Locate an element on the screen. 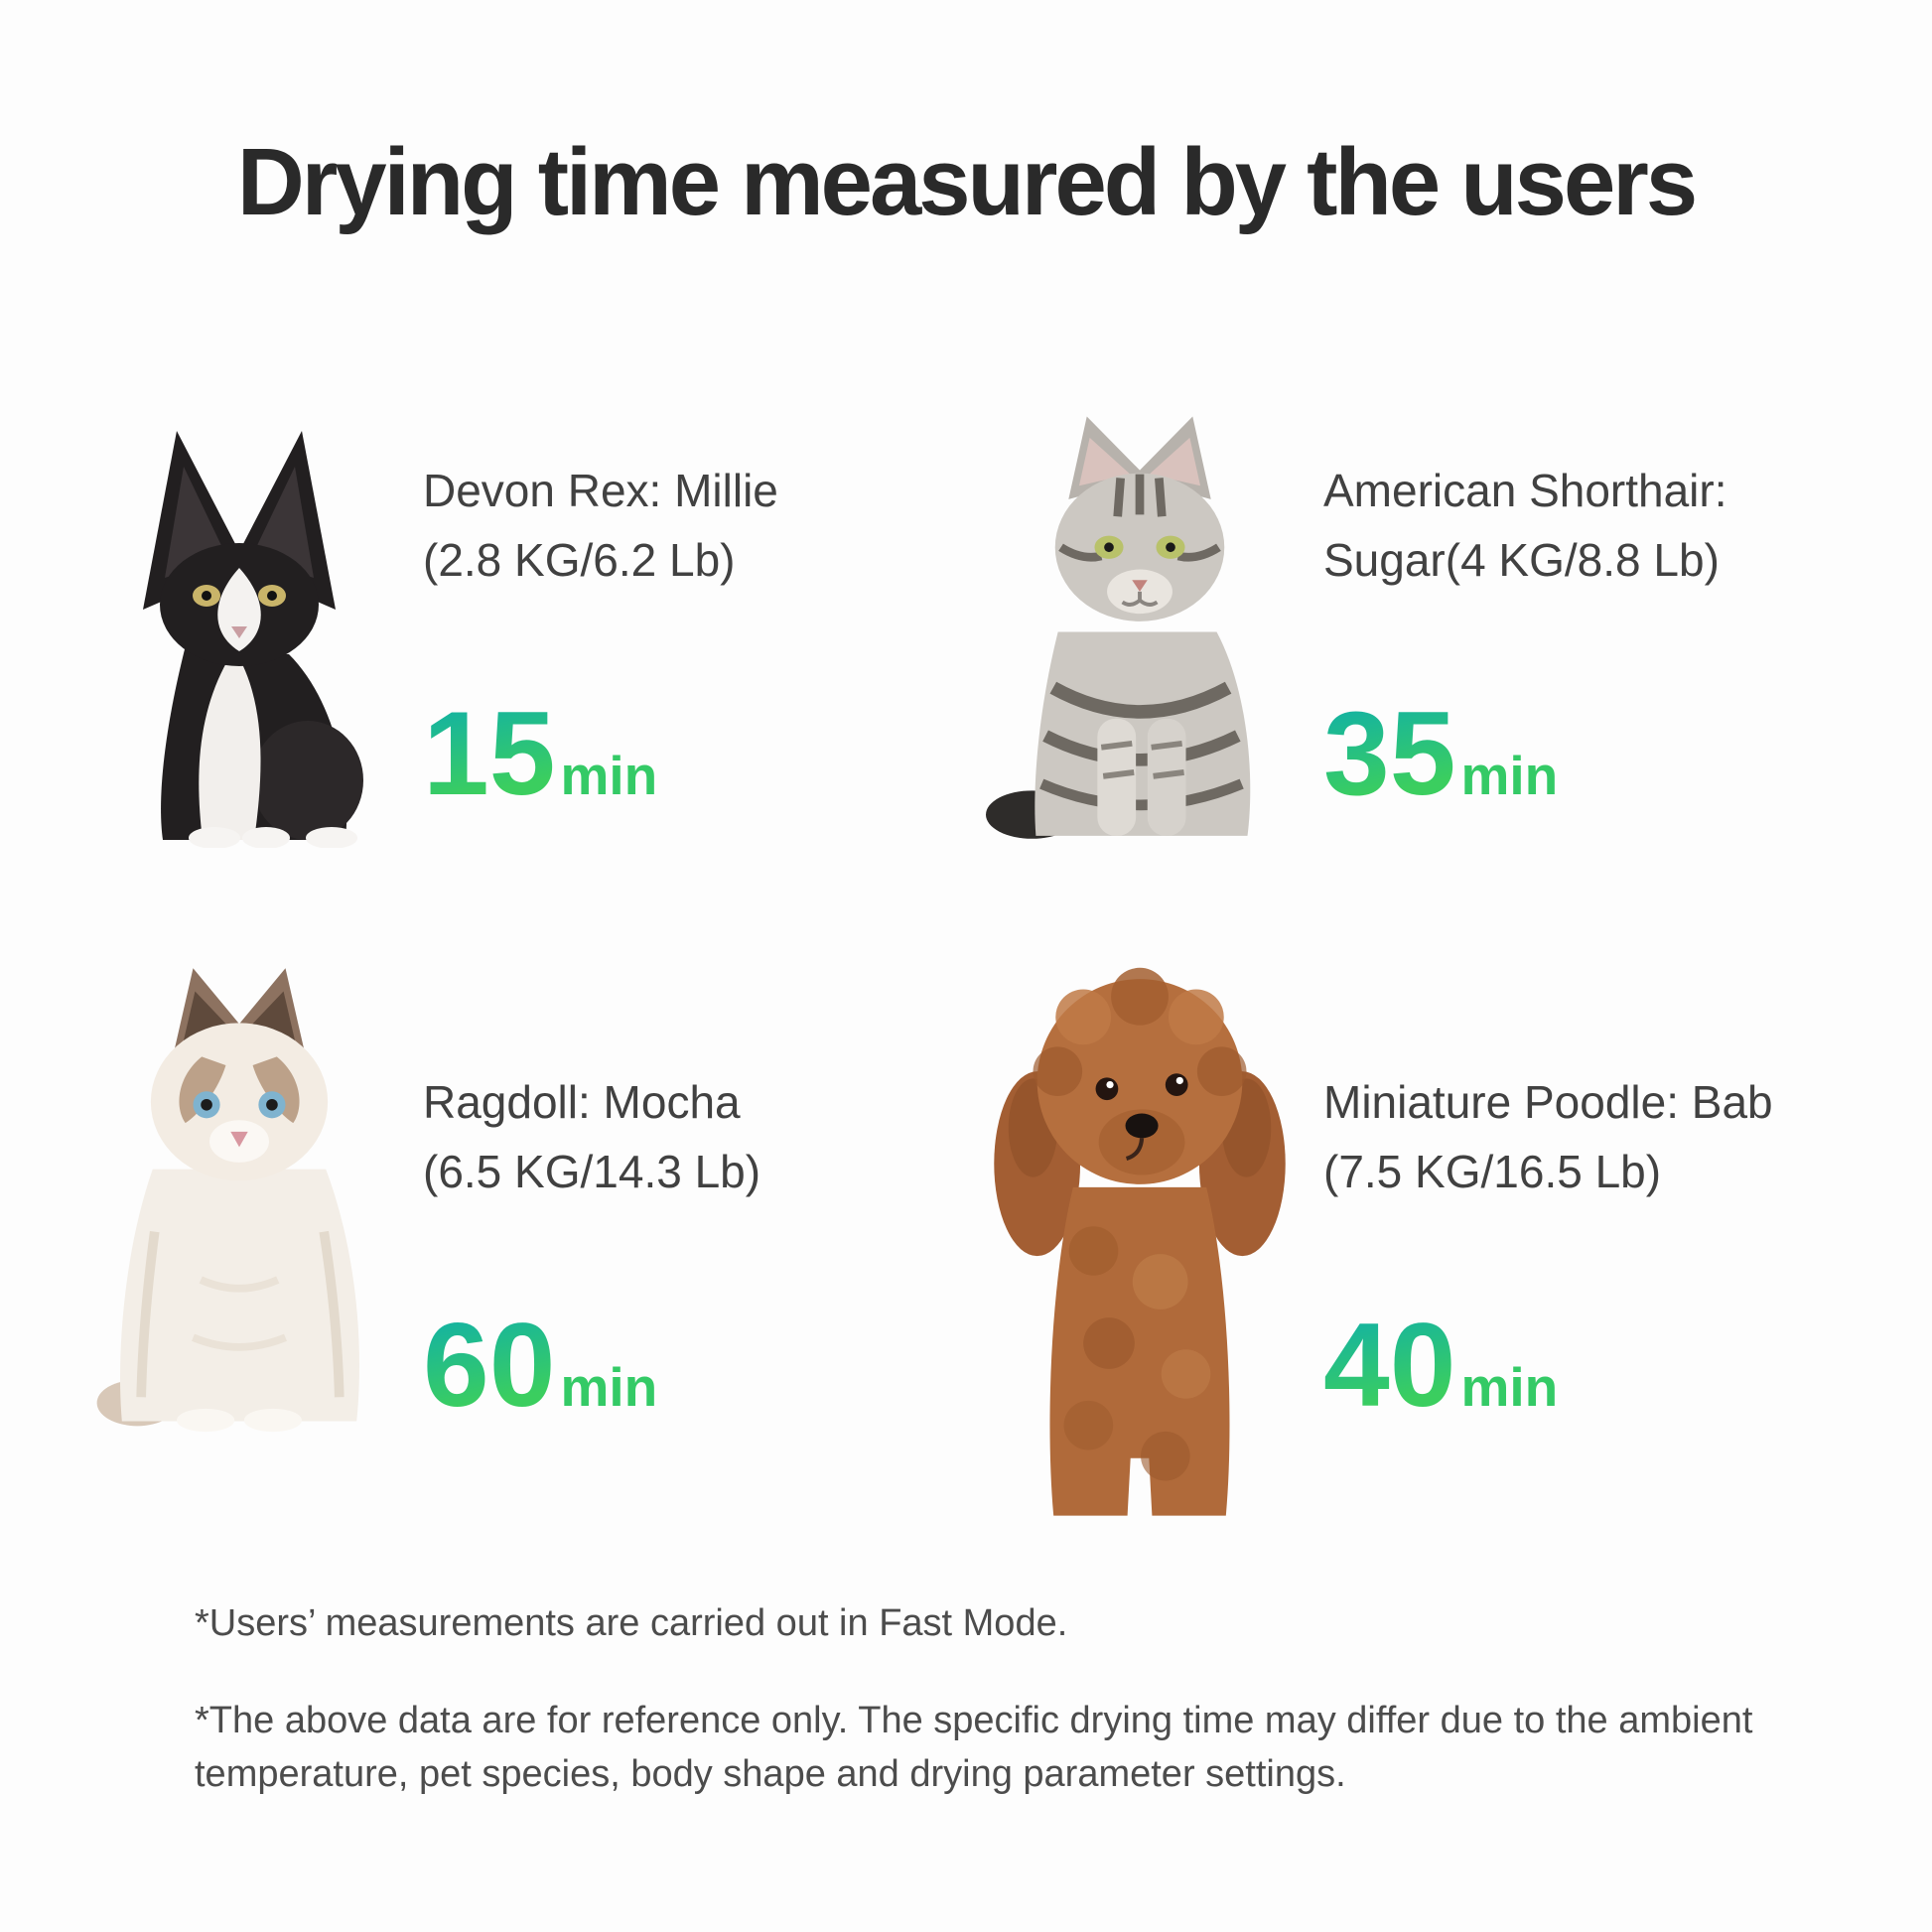 Image resolution: width=1932 pixels, height=1932 pixels. drying-time: 15 min is located at coordinates (601, 753).